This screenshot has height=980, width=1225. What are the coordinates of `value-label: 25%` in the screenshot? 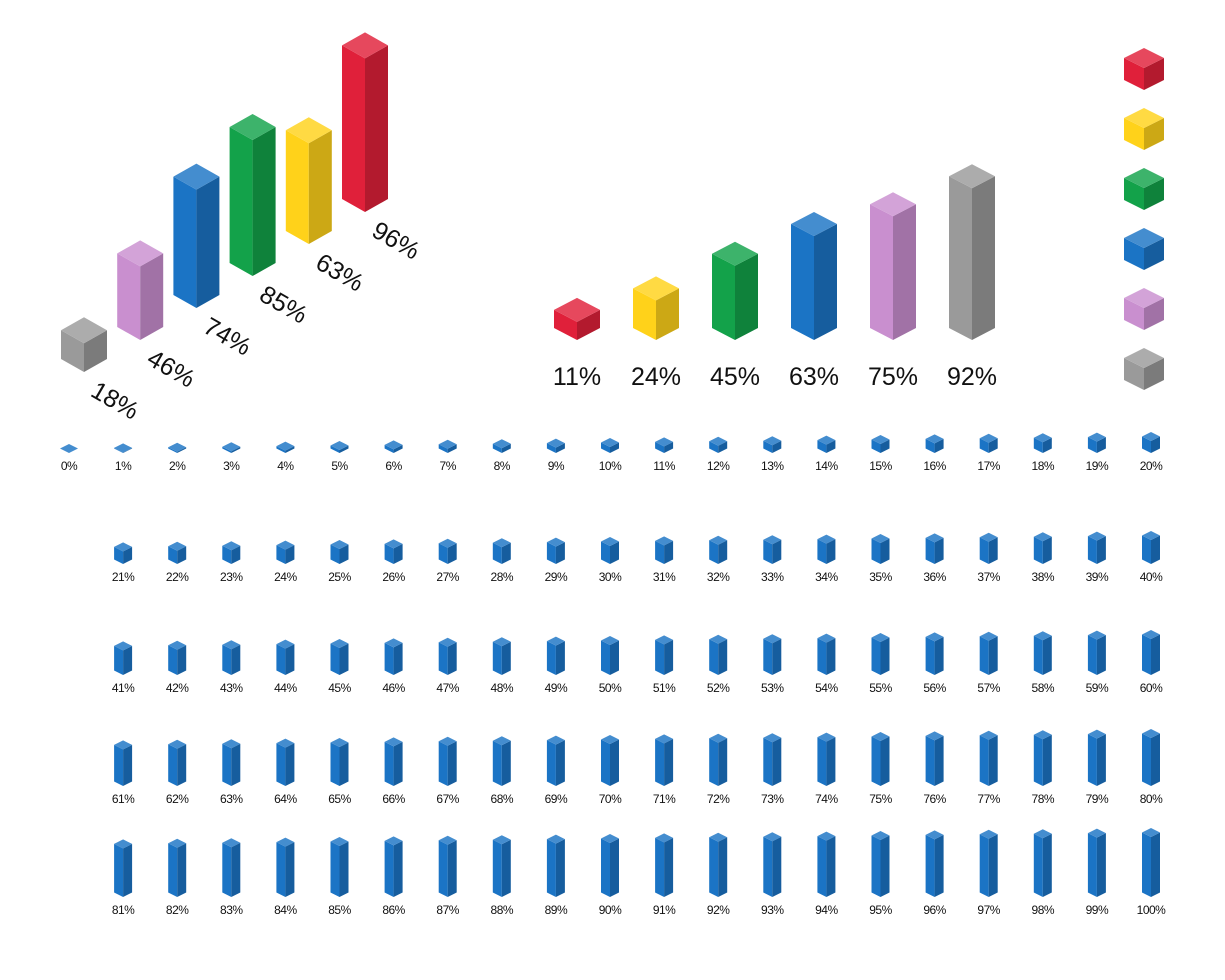 It's located at (339, 577).